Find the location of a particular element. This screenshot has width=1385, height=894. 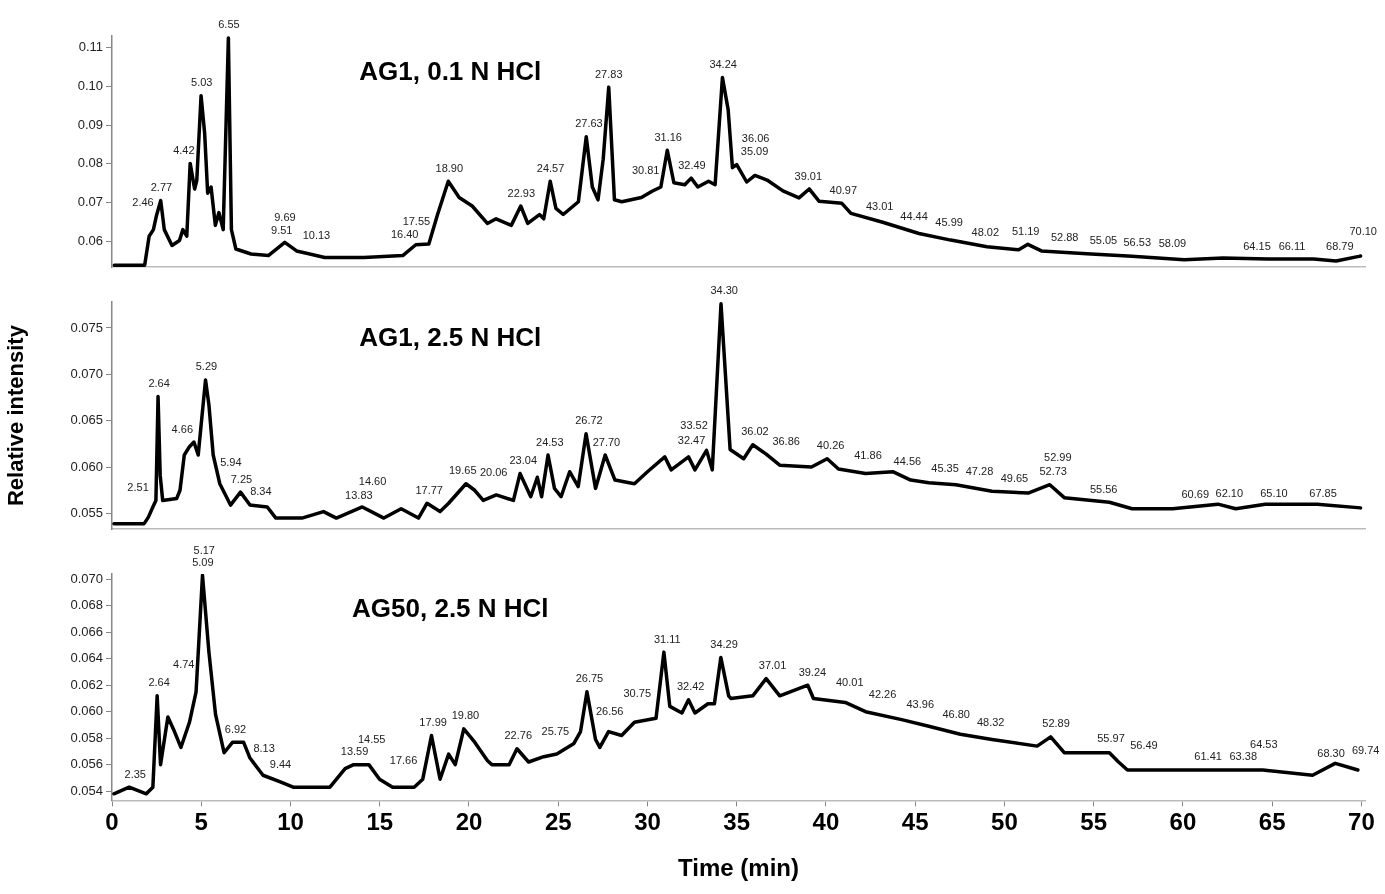

x-tick-label: 20 is located at coordinates (469, 822).